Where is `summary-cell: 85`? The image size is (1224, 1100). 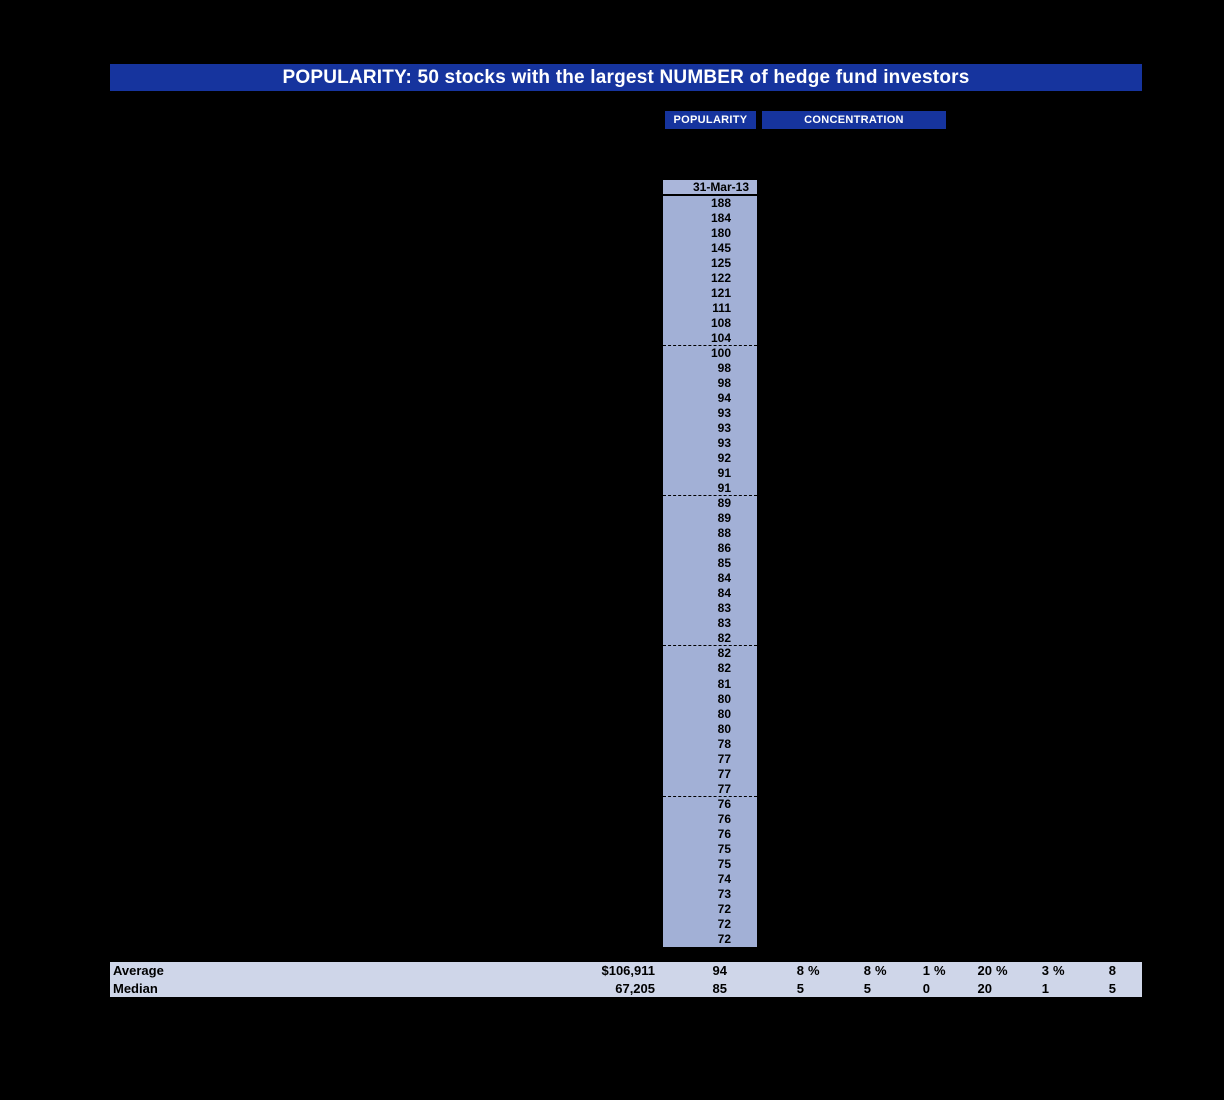
summary-cell: 85 is located at coordinates (727, 989).